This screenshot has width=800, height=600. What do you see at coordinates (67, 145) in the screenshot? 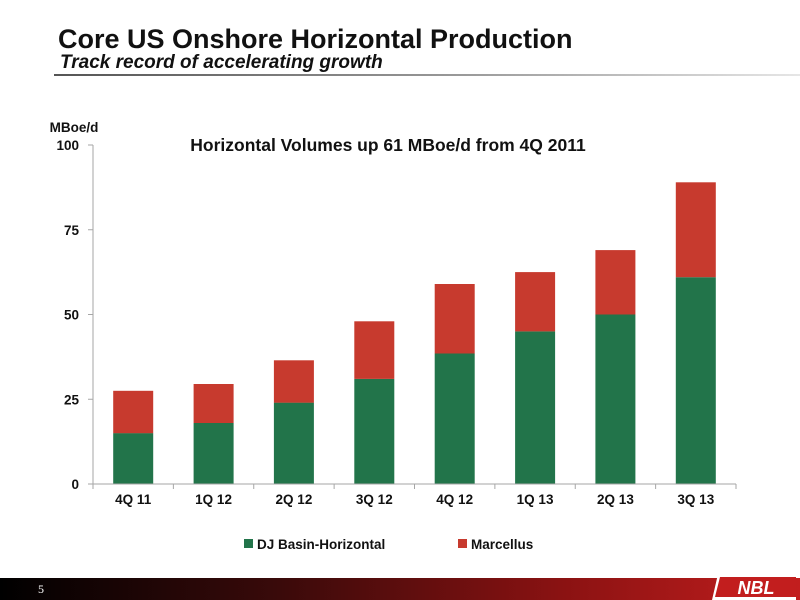
I see `y-tick-label: 100` at bounding box center [67, 145].